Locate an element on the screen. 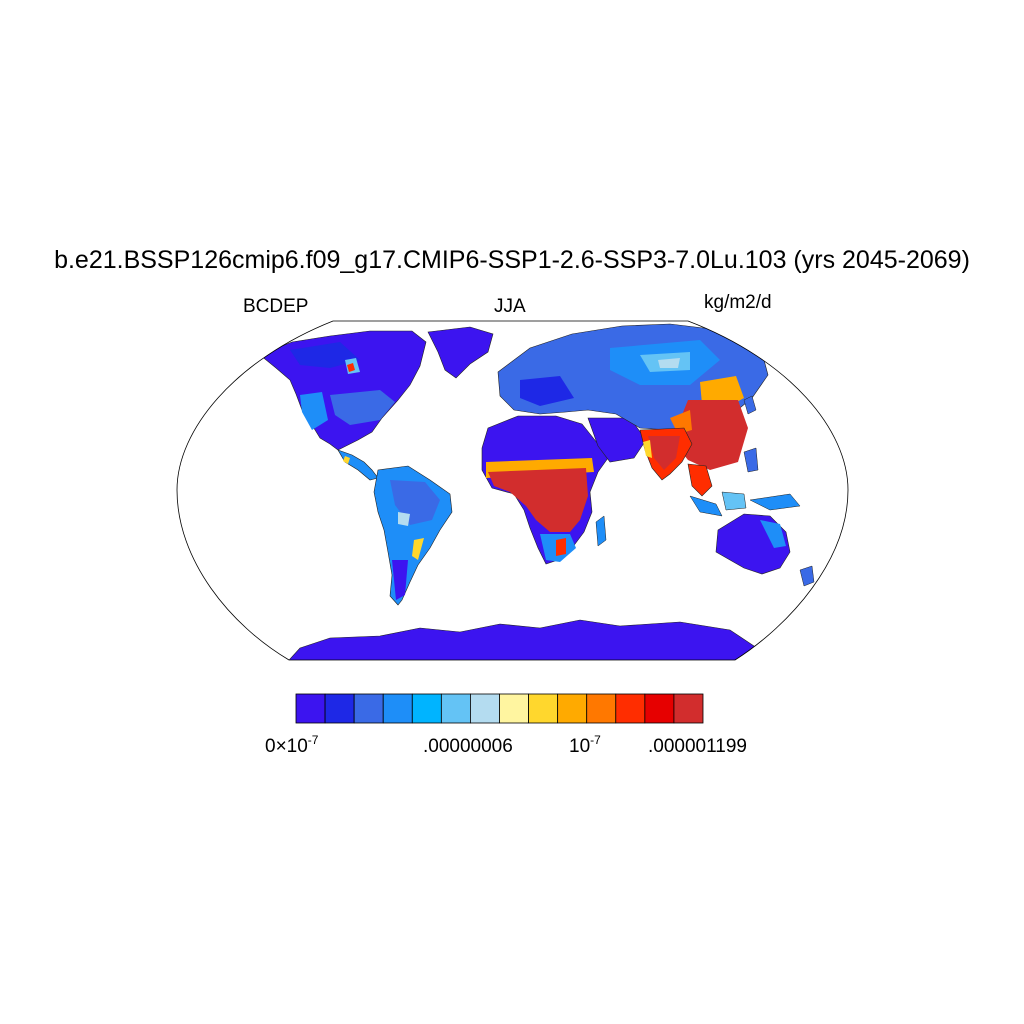 This screenshot has width=1024, height=1024. southeast-asia is located at coordinates (744, 456).